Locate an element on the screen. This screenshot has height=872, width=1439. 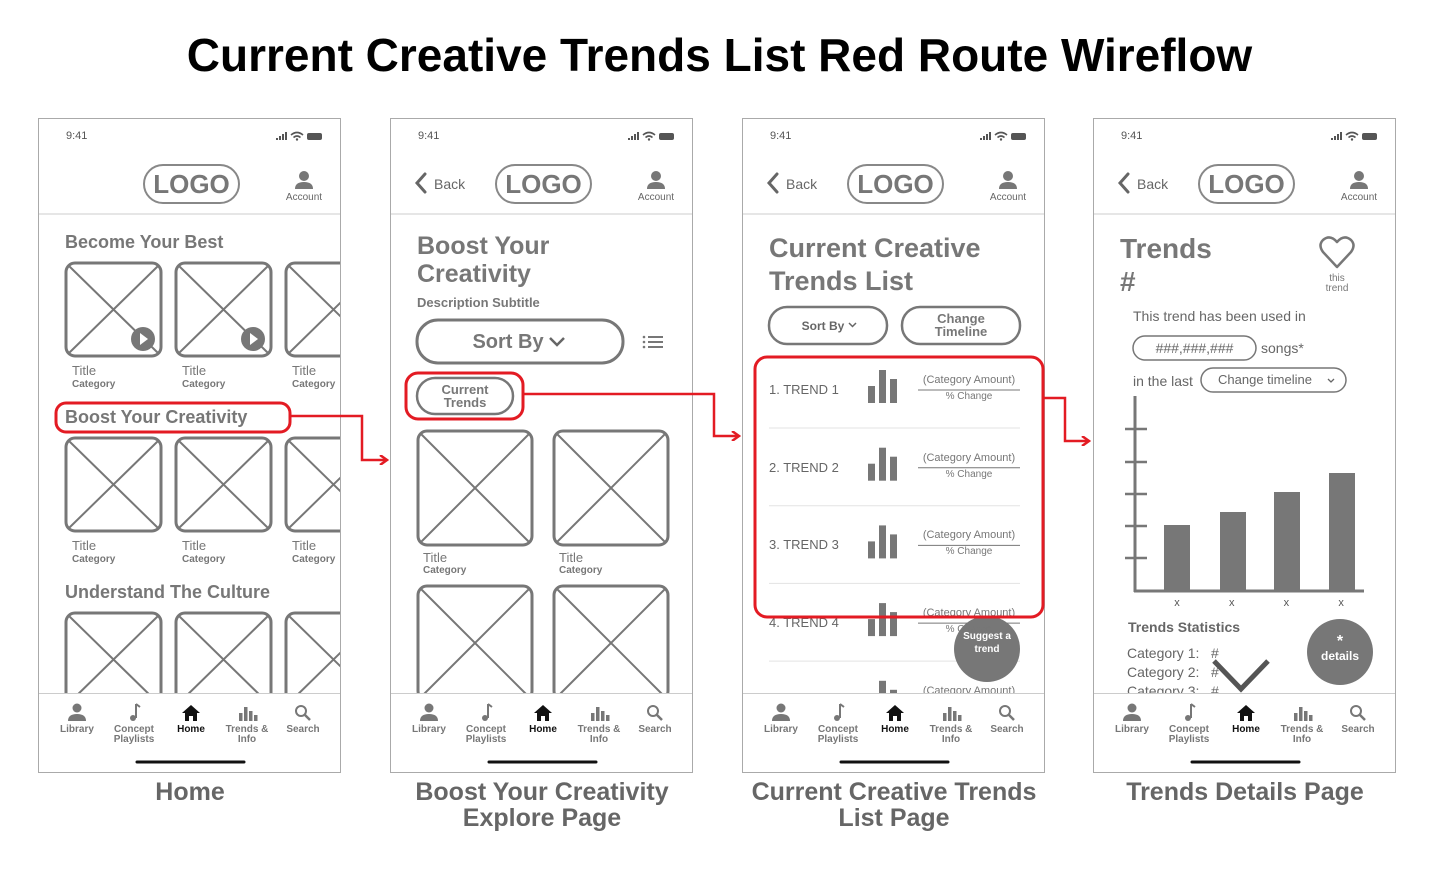
screen-graphics is located at coordinates (541, 416).